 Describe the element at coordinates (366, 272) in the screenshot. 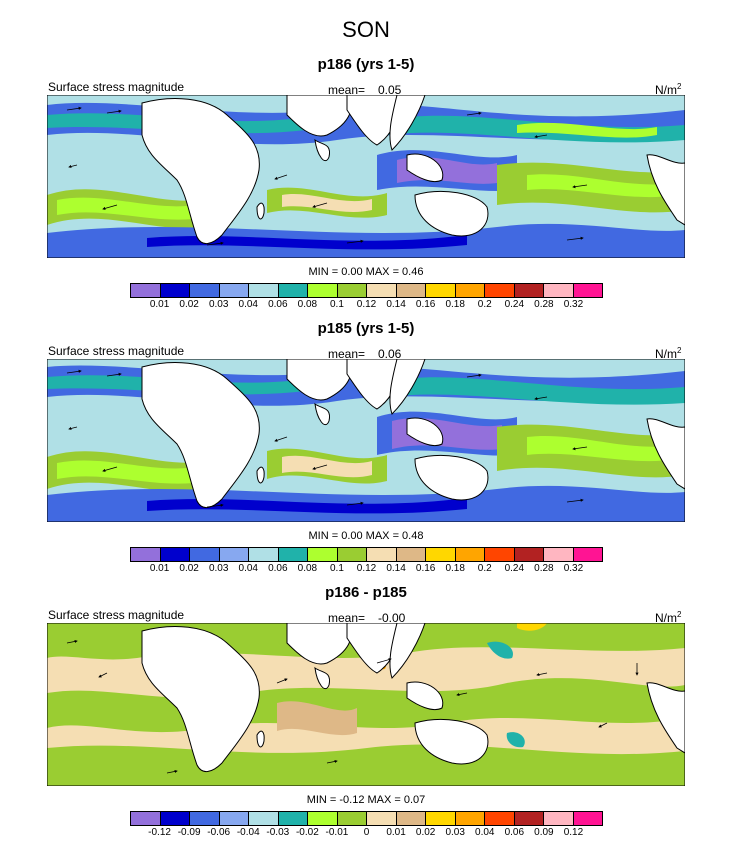

I see `panel-1-minmax: MIN = 0.00 MAX = 0.46` at that location.